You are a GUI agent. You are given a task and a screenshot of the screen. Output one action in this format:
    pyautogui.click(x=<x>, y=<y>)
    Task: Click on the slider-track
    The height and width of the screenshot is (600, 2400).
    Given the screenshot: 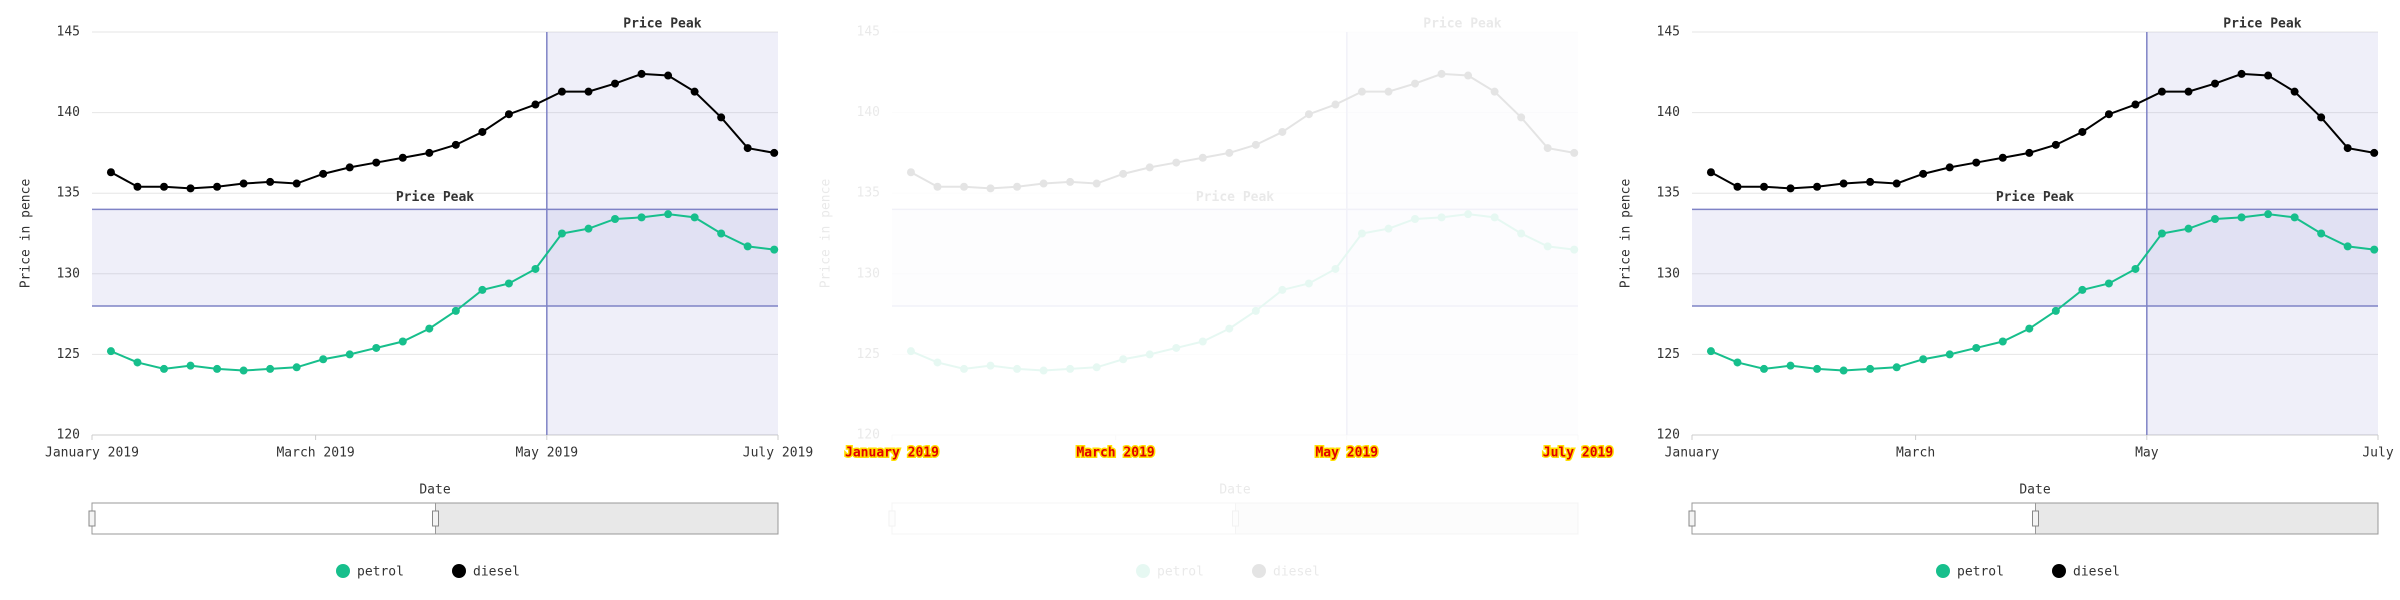 What is the action you would take?
    pyautogui.click(x=1235, y=518)
    